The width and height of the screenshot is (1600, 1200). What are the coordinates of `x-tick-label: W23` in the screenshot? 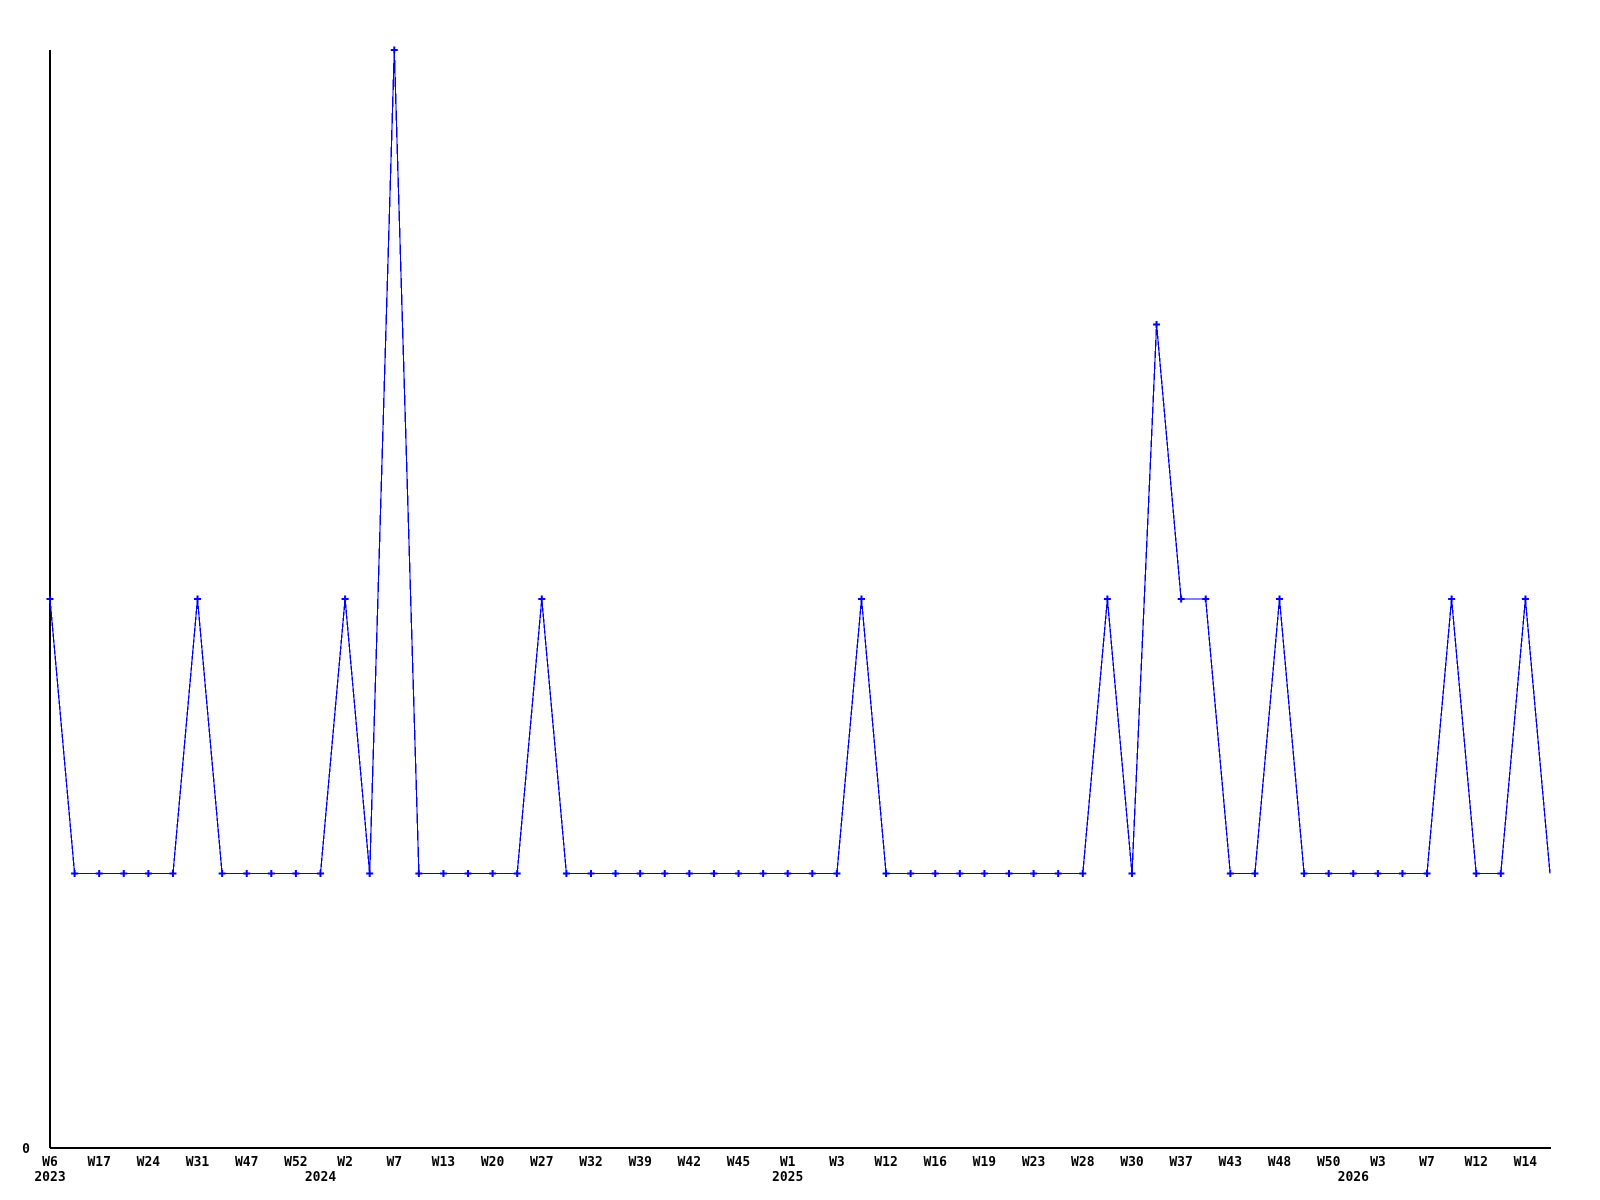 It's located at (1033, 1162).